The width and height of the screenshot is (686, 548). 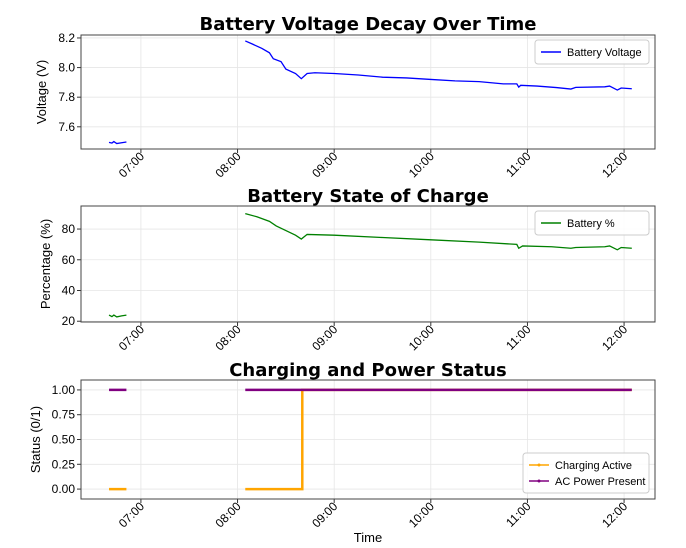 I want to click on y-tick-label: 7.8, so click(x=66, y=97).